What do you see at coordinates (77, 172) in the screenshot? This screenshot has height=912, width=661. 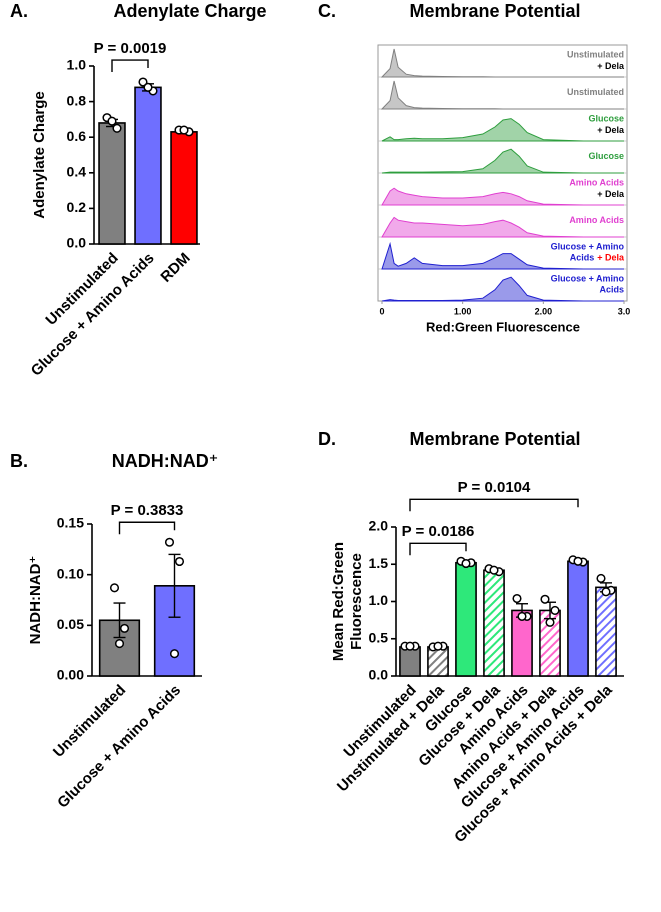 I see `y-tick-label: 0.4` at bounding box center [77, 172].